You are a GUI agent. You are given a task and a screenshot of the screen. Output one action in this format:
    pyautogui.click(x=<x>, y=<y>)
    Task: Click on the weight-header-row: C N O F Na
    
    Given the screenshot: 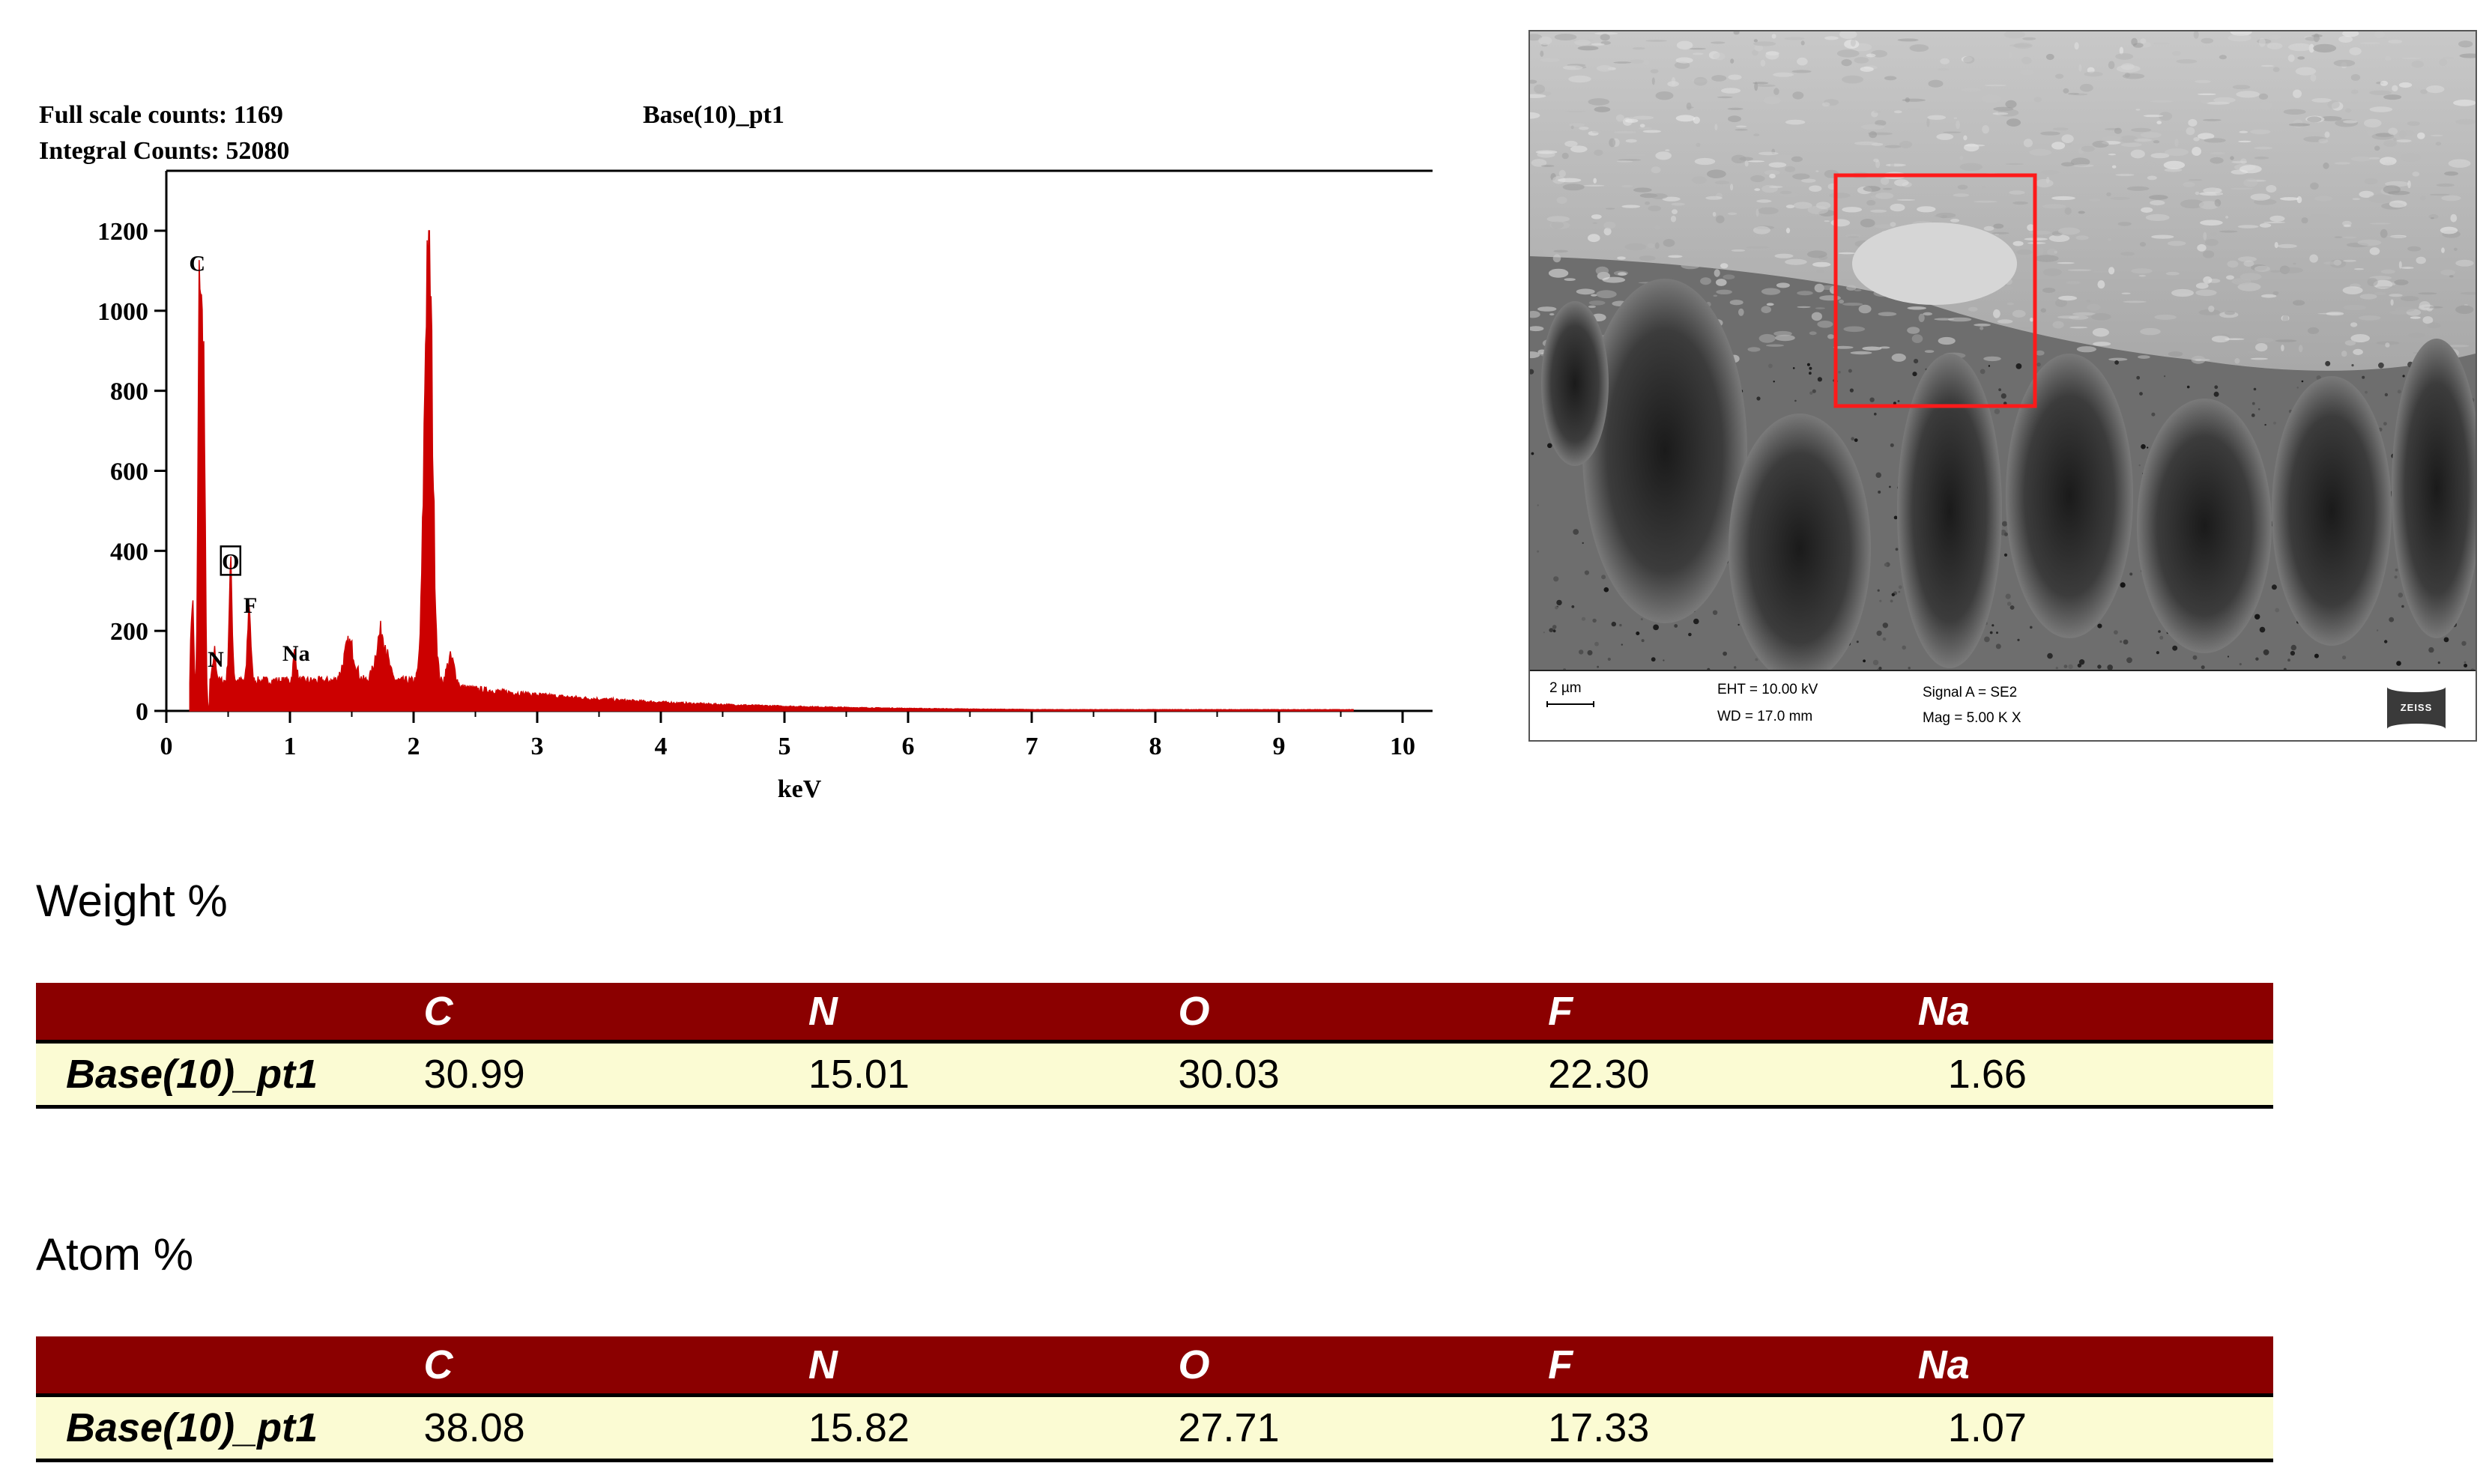 What is the action you would take?
    pyautogui.click(x=1154, y=1012)
    